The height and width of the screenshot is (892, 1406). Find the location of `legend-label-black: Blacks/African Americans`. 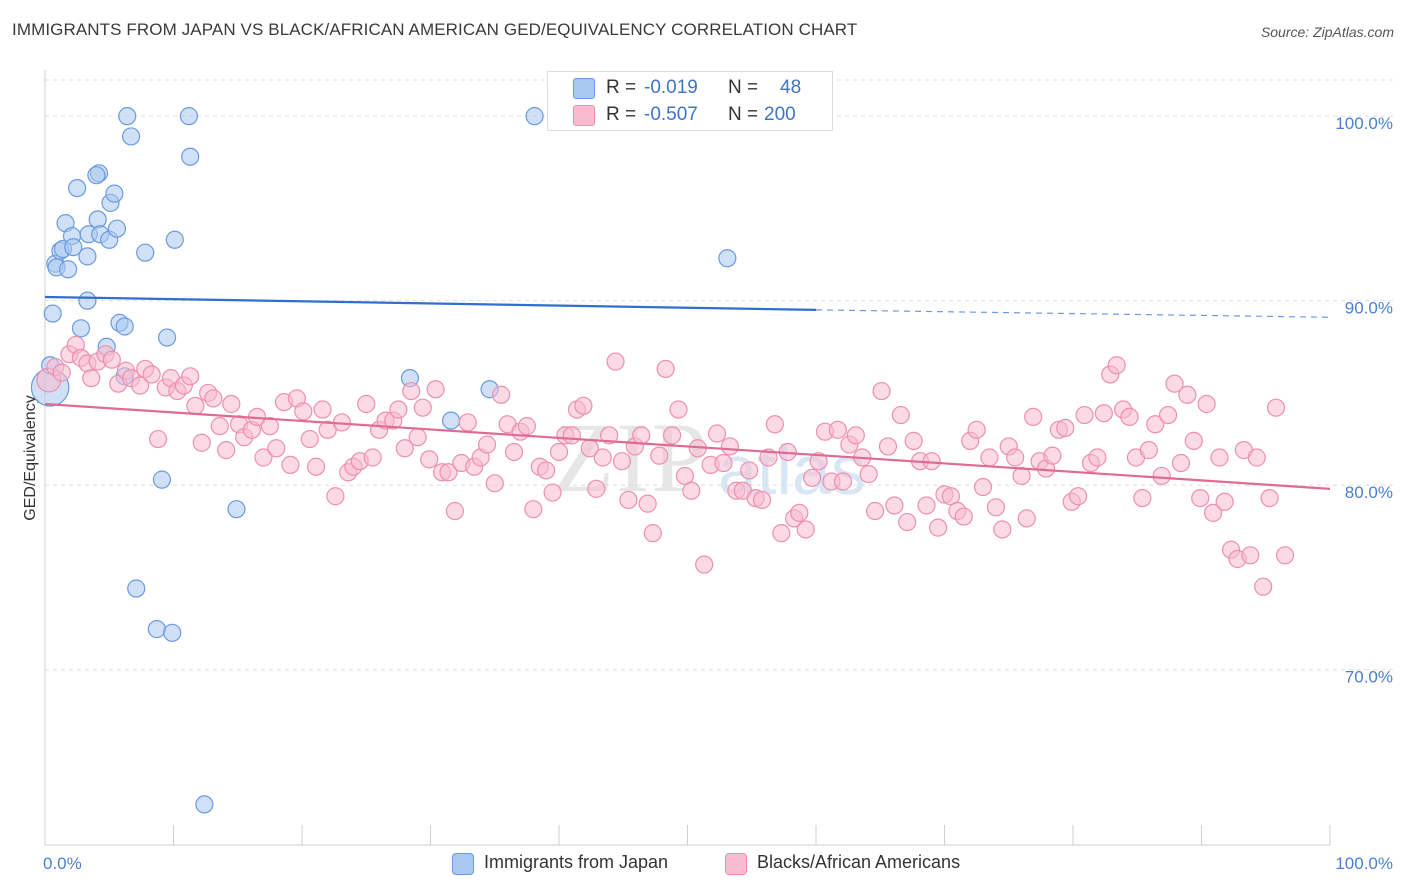

legend-label-black: Blacks/African Americans is located at coordinates (859, 862).